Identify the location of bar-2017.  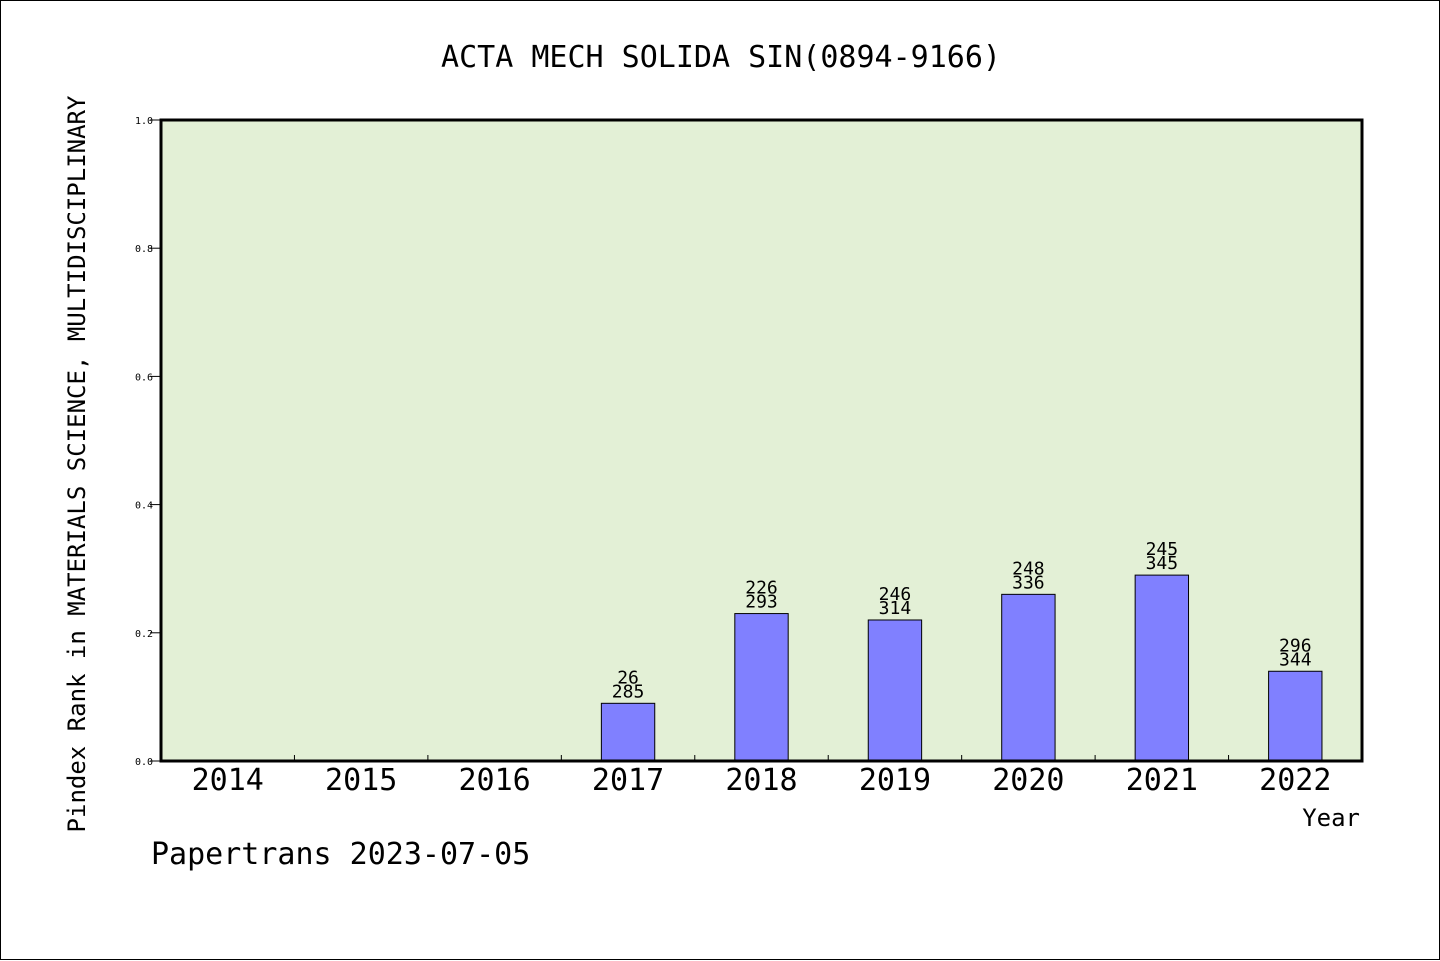
(628, 732).